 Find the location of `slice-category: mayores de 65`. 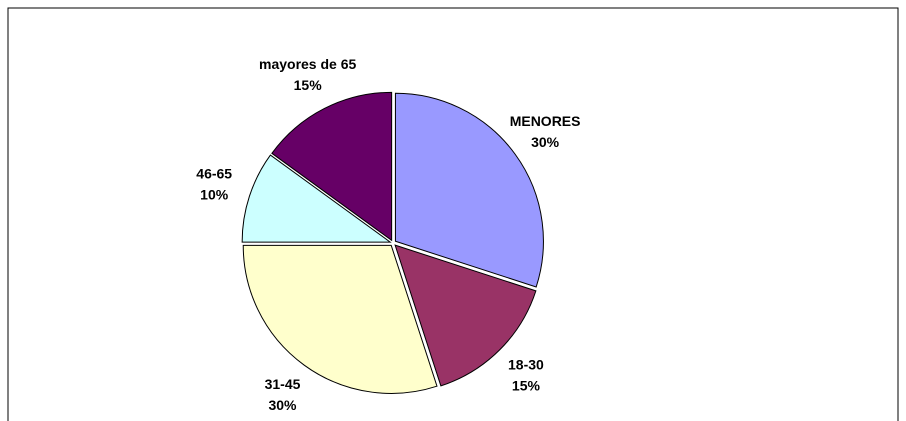

slice-category: mayores de 65 is located at coordinates (307, 64).